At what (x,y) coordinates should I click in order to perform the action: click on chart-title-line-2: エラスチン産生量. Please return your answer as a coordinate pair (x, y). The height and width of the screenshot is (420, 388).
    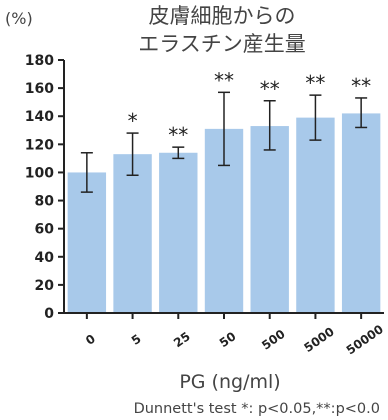
    Looking at the image, I should click on (222, 44).